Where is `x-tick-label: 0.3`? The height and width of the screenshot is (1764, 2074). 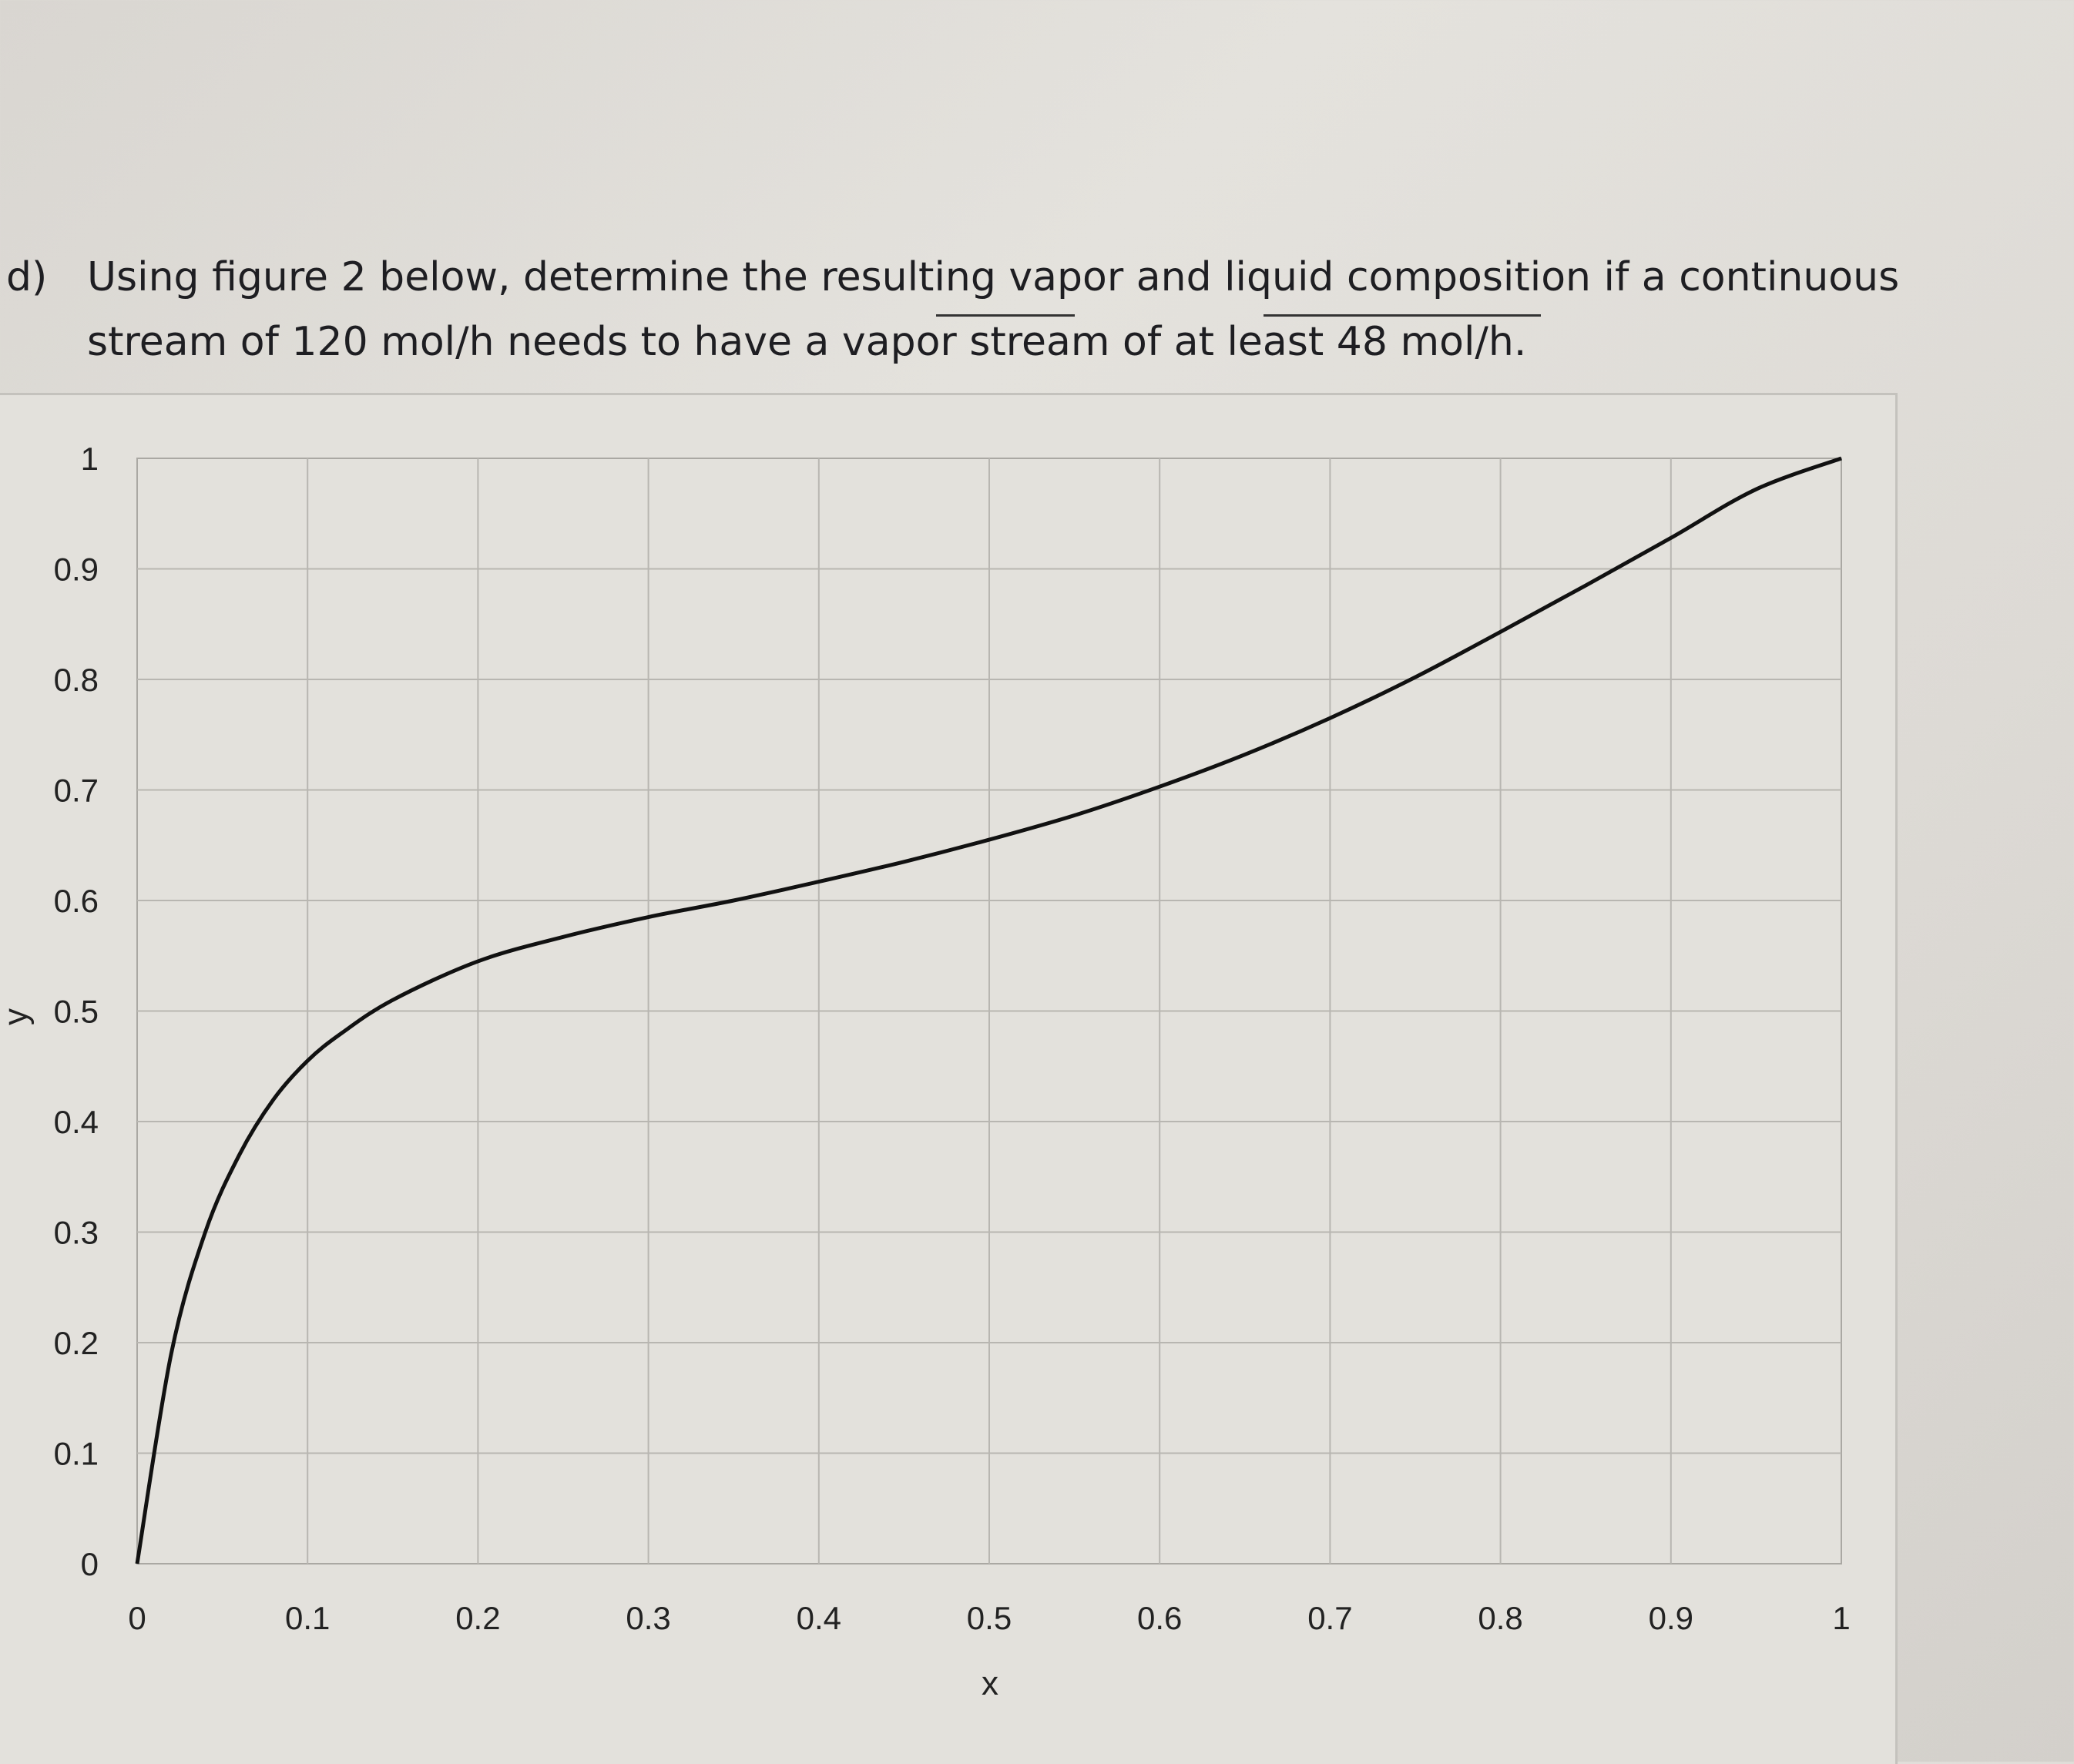
x-tick-label: 0.3 is located at coordinates (648, 1618).